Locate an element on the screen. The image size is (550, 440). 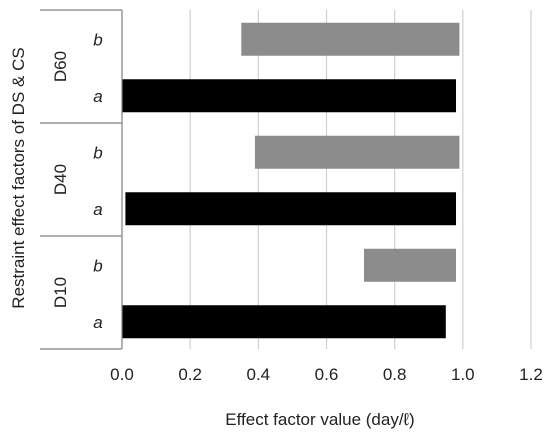
axes-layer is located at coordinates (81, 179).